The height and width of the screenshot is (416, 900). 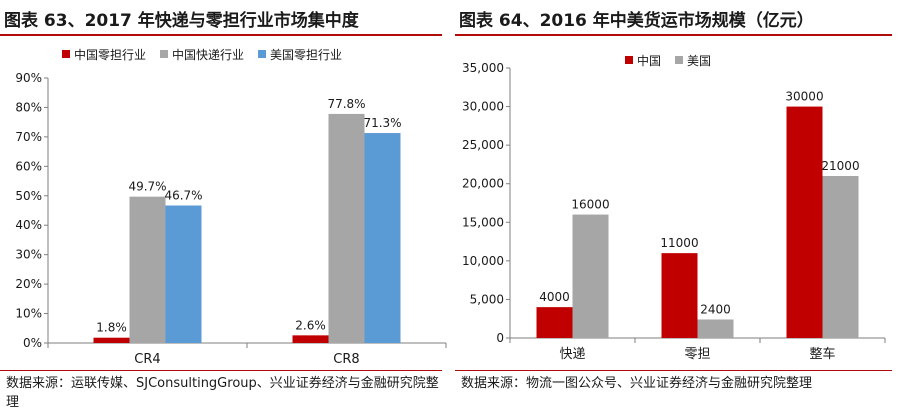 What do you see at coordinates (183, 195) in the screenshot?
I see `data-label: 46.7%` at bounding box center [183, 195].